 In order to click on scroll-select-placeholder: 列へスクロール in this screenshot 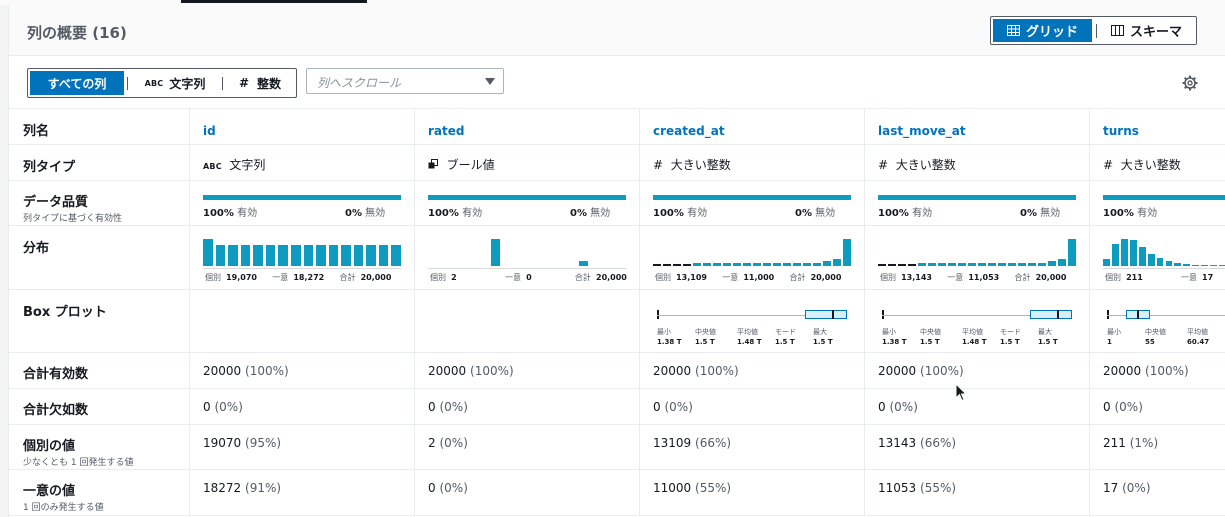, I will do `click(359, 83)`.